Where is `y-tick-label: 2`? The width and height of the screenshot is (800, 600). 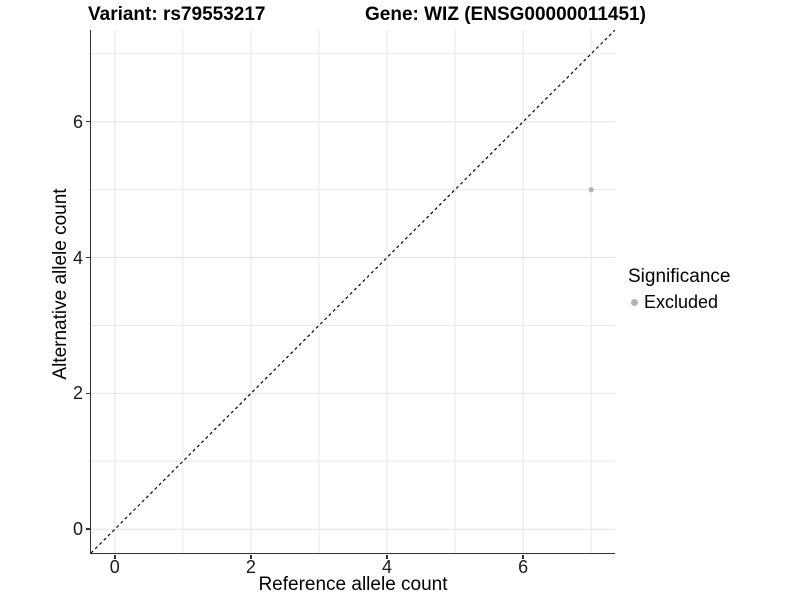
y-tick-label: 2 is located at coordinates (77, 393).